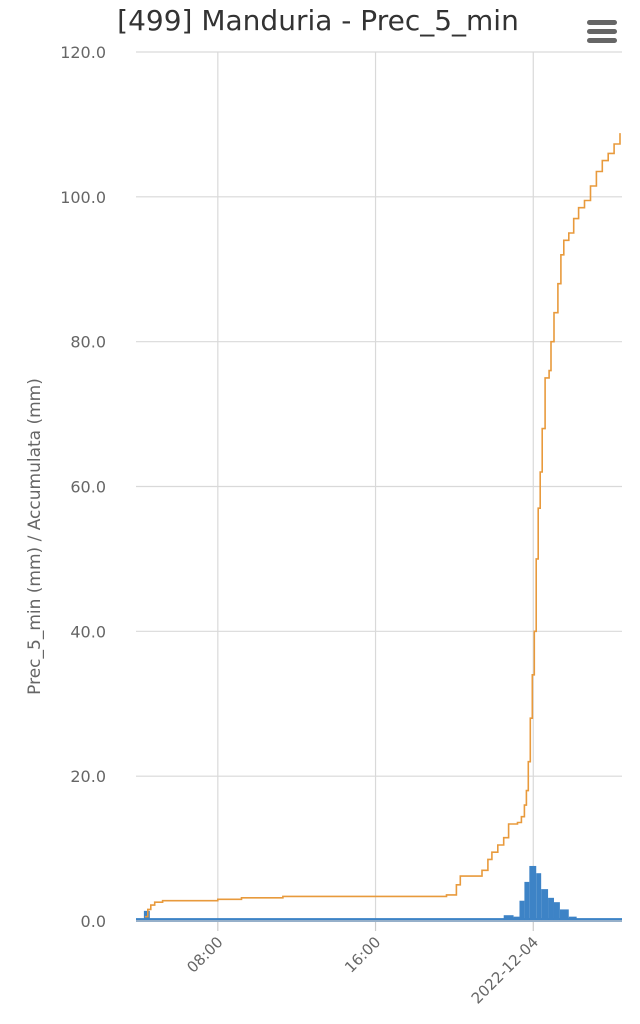 The height and width of the screenshot is (1024, 640). What do you see at coordinates (35, 536) in the screenshot?
I see `y-axis-title: Prec_5_min (mm) / Accumulata (mm)` at bounding box center [35, 536].